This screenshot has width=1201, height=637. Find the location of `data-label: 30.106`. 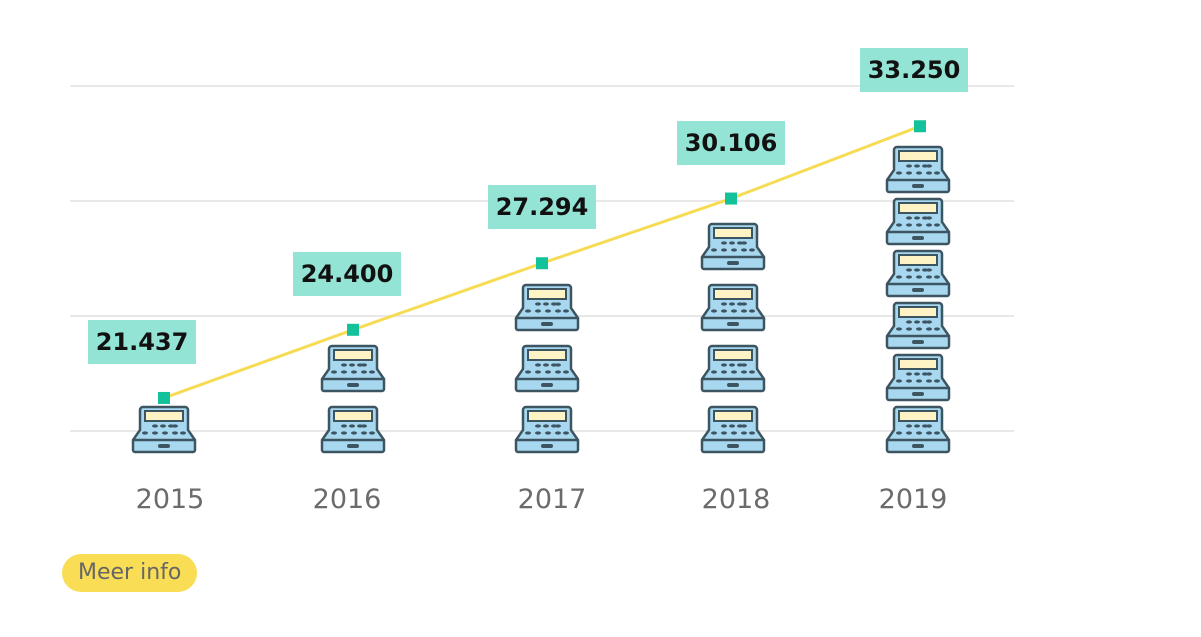

data-label: 30.106 is located at coordinates (731, 142).